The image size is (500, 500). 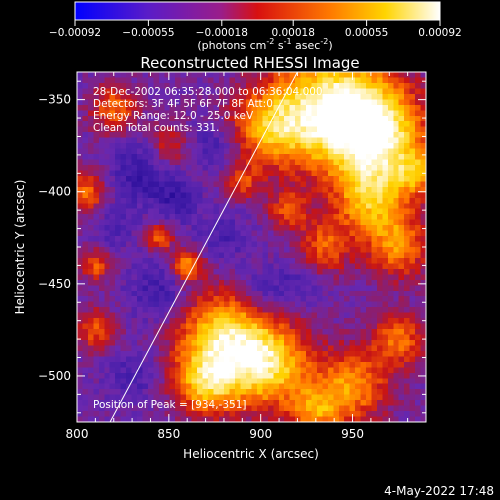 I want to click on annotation-energy: Energy Range: 12.0 - 25.0 keV, so click(x=173, y=116).